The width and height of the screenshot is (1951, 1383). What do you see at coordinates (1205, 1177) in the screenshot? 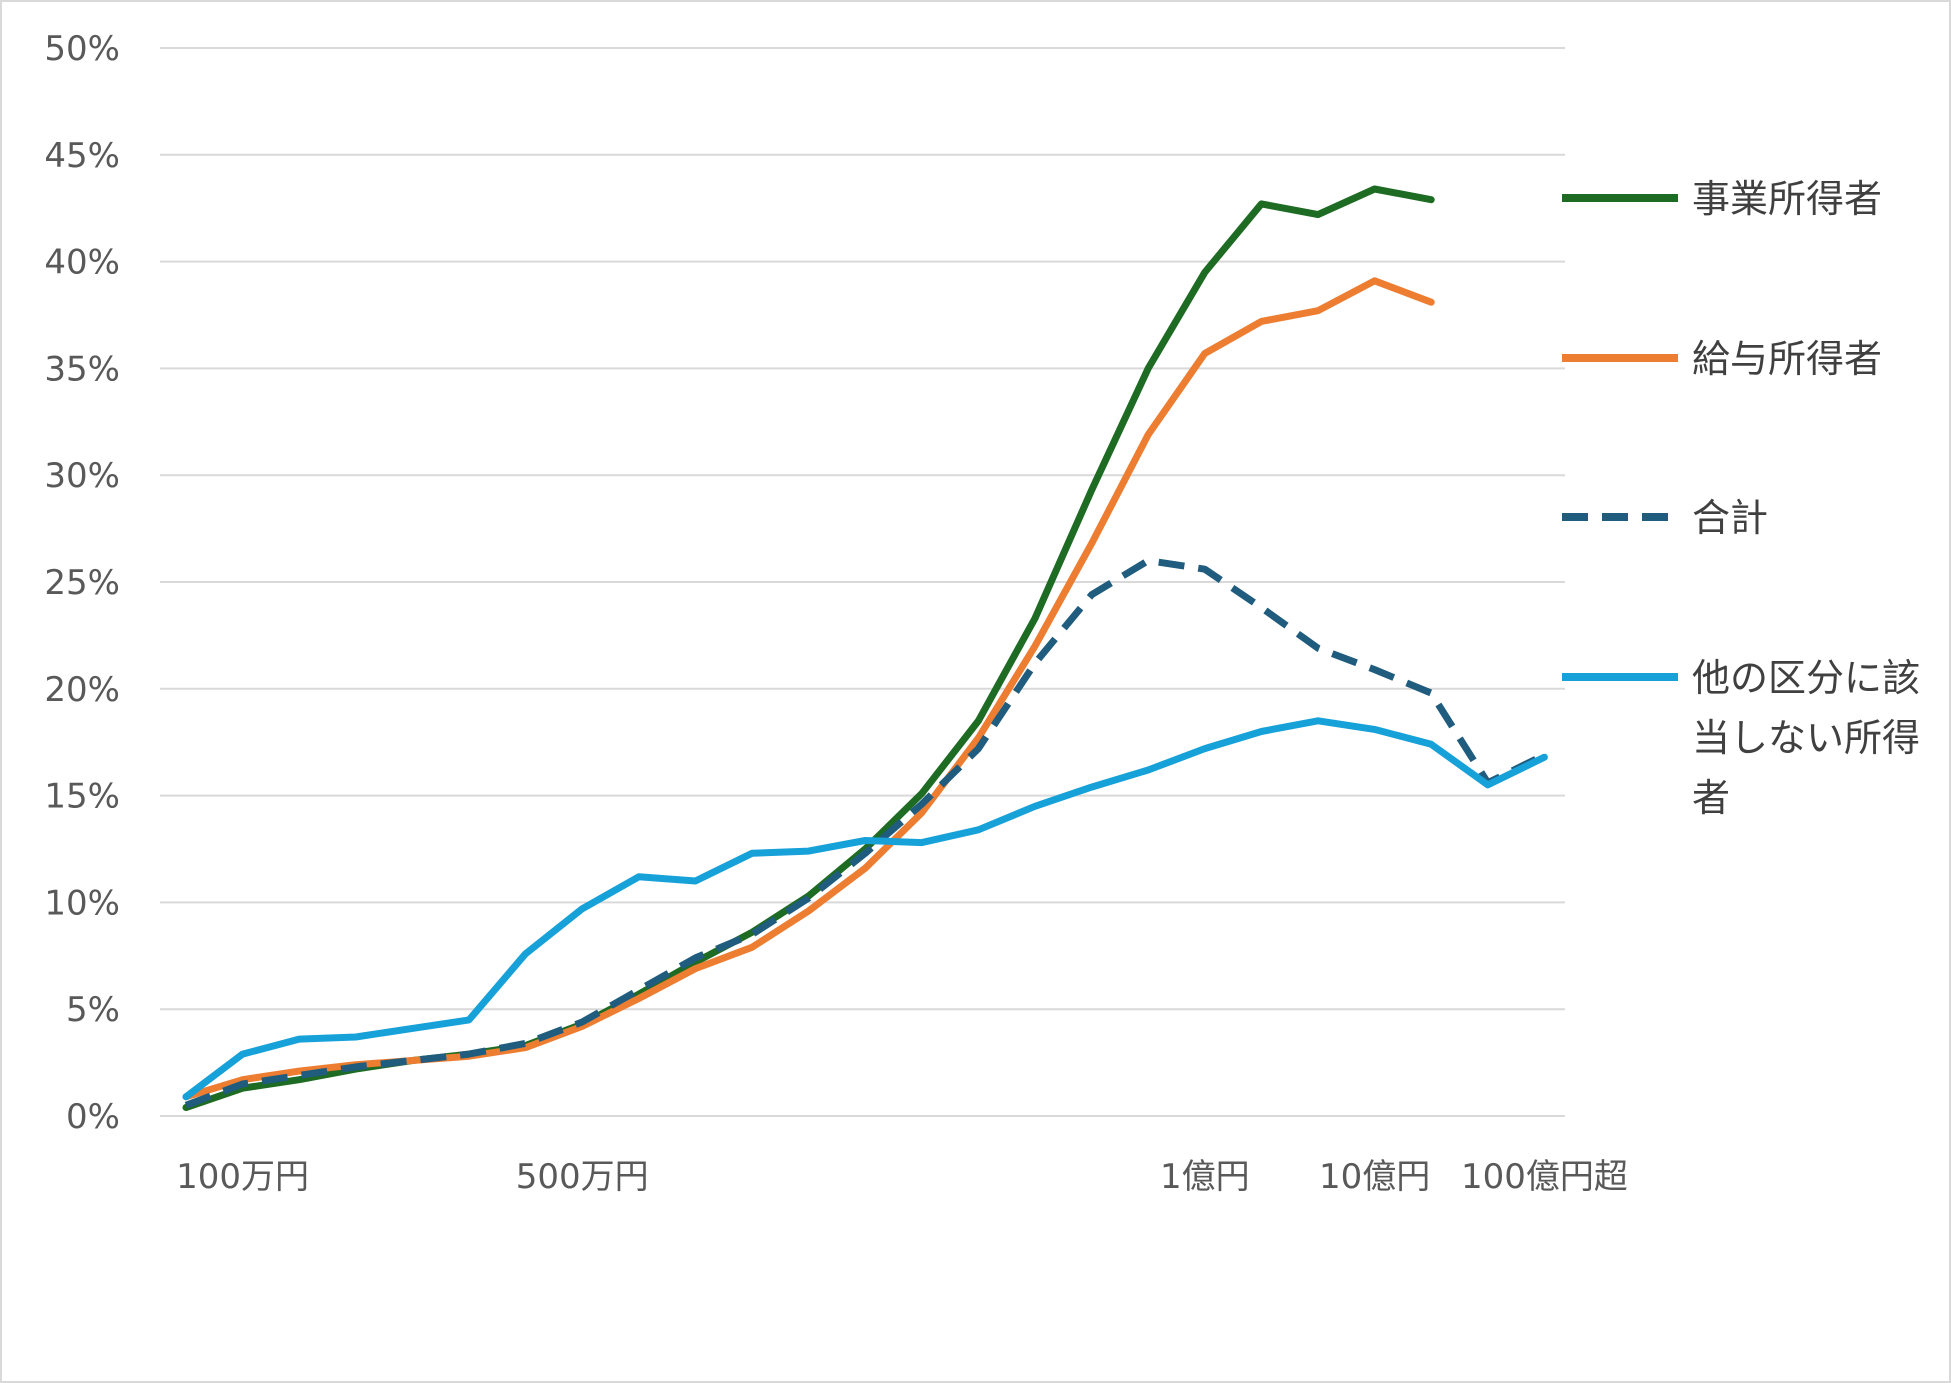
I see `x-tick-label: 1億円` at bounding box center [1205, 1177].